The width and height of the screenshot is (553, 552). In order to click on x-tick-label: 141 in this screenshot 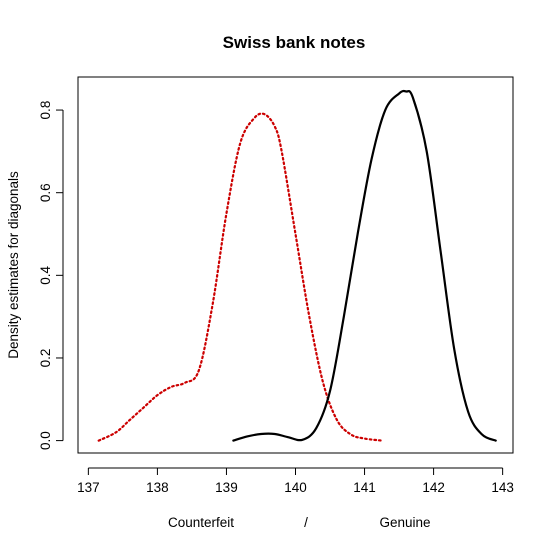, I will do `click(364, 487)`.